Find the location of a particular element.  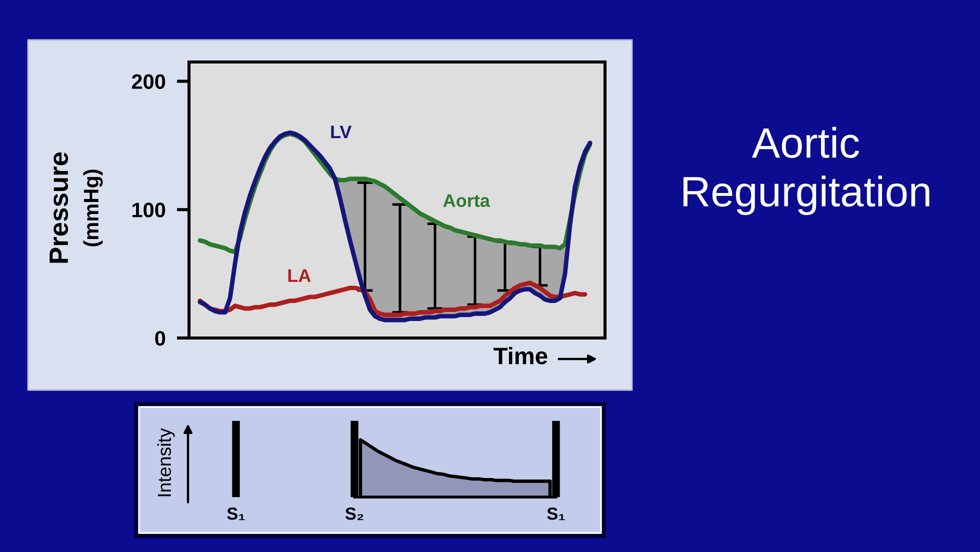

series-label: LA is located at coordinates (299, 275).